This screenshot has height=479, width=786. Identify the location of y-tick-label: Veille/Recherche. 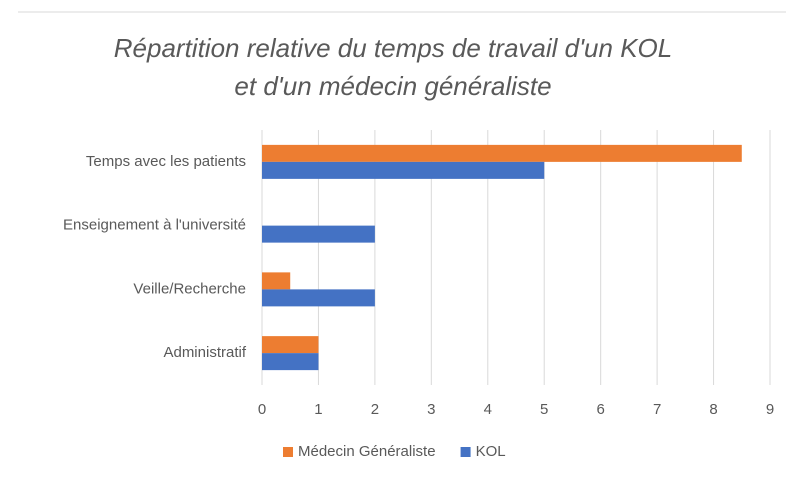
(189, 288).